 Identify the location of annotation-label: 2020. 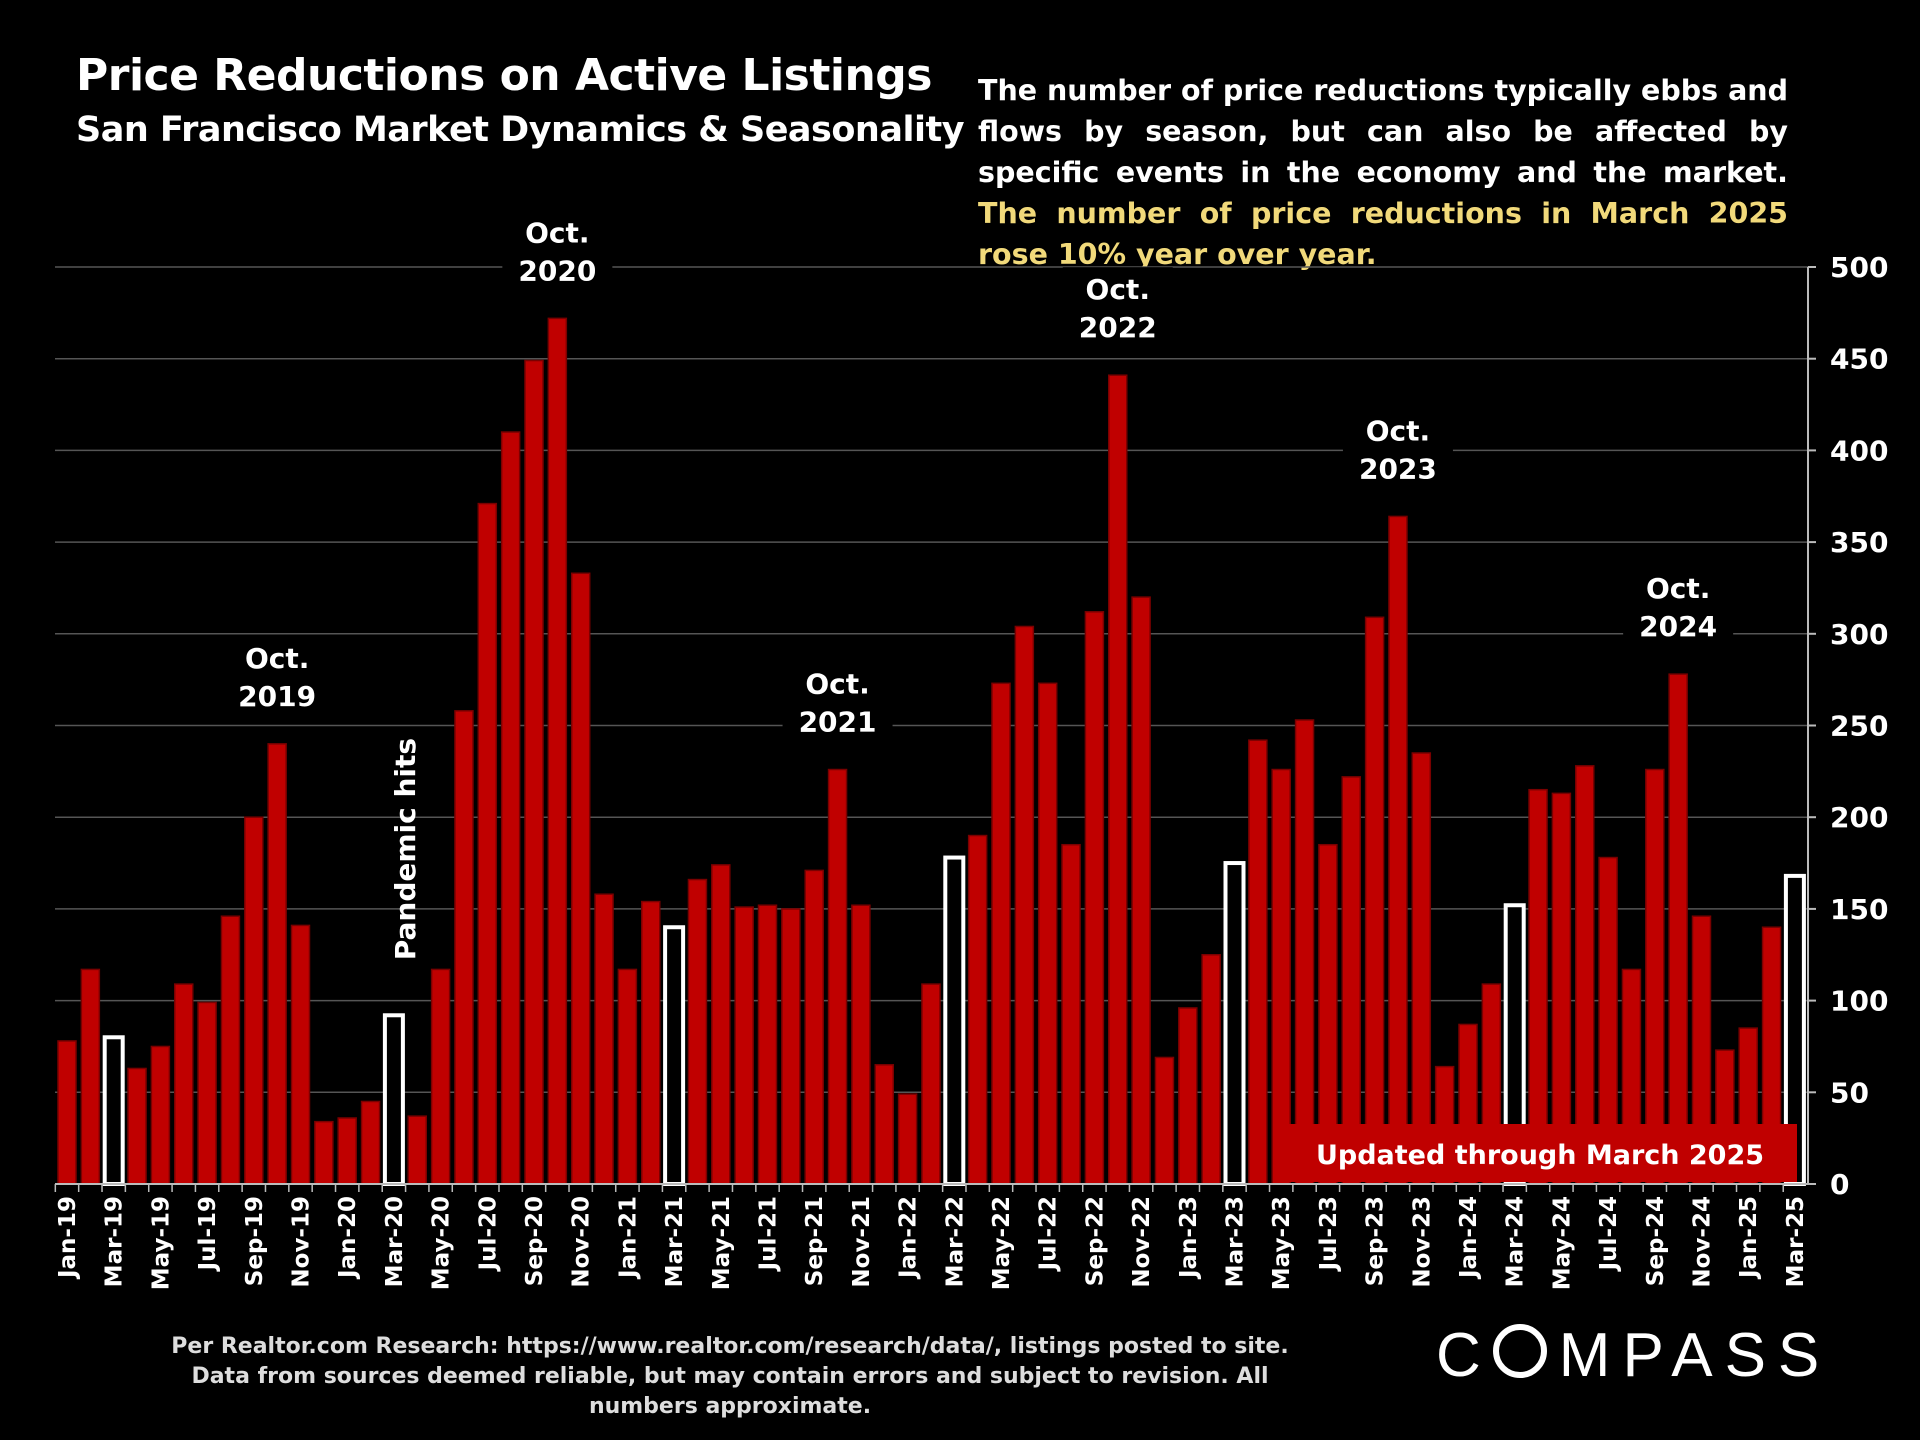
(557, 270).